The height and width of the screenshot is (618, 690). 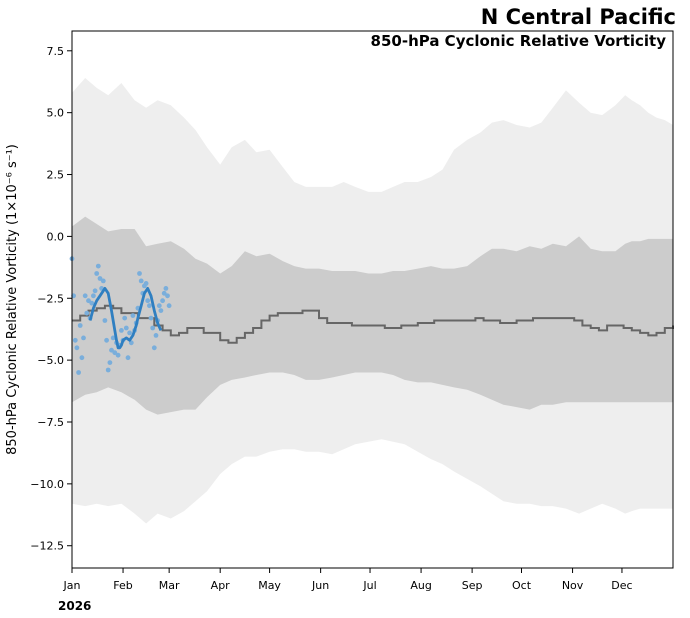 What do you see at coordinates (56, 51) in the screenshot?
I see `y-tick-label: 7.5` at bounding box center [56, 51].